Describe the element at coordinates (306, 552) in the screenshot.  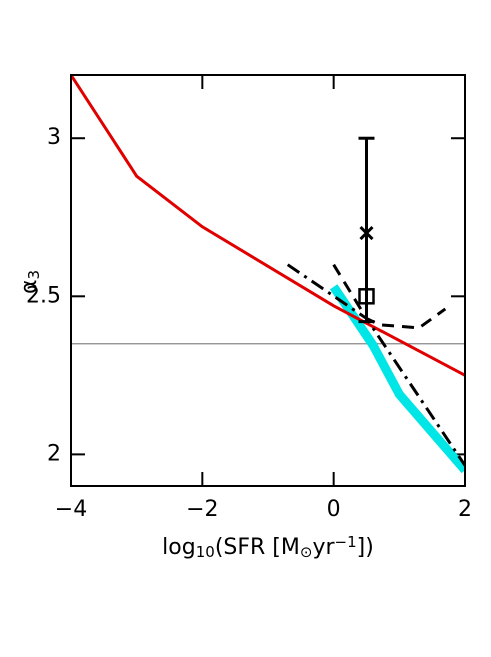
I see `x-label-part: ⊙` at that location.